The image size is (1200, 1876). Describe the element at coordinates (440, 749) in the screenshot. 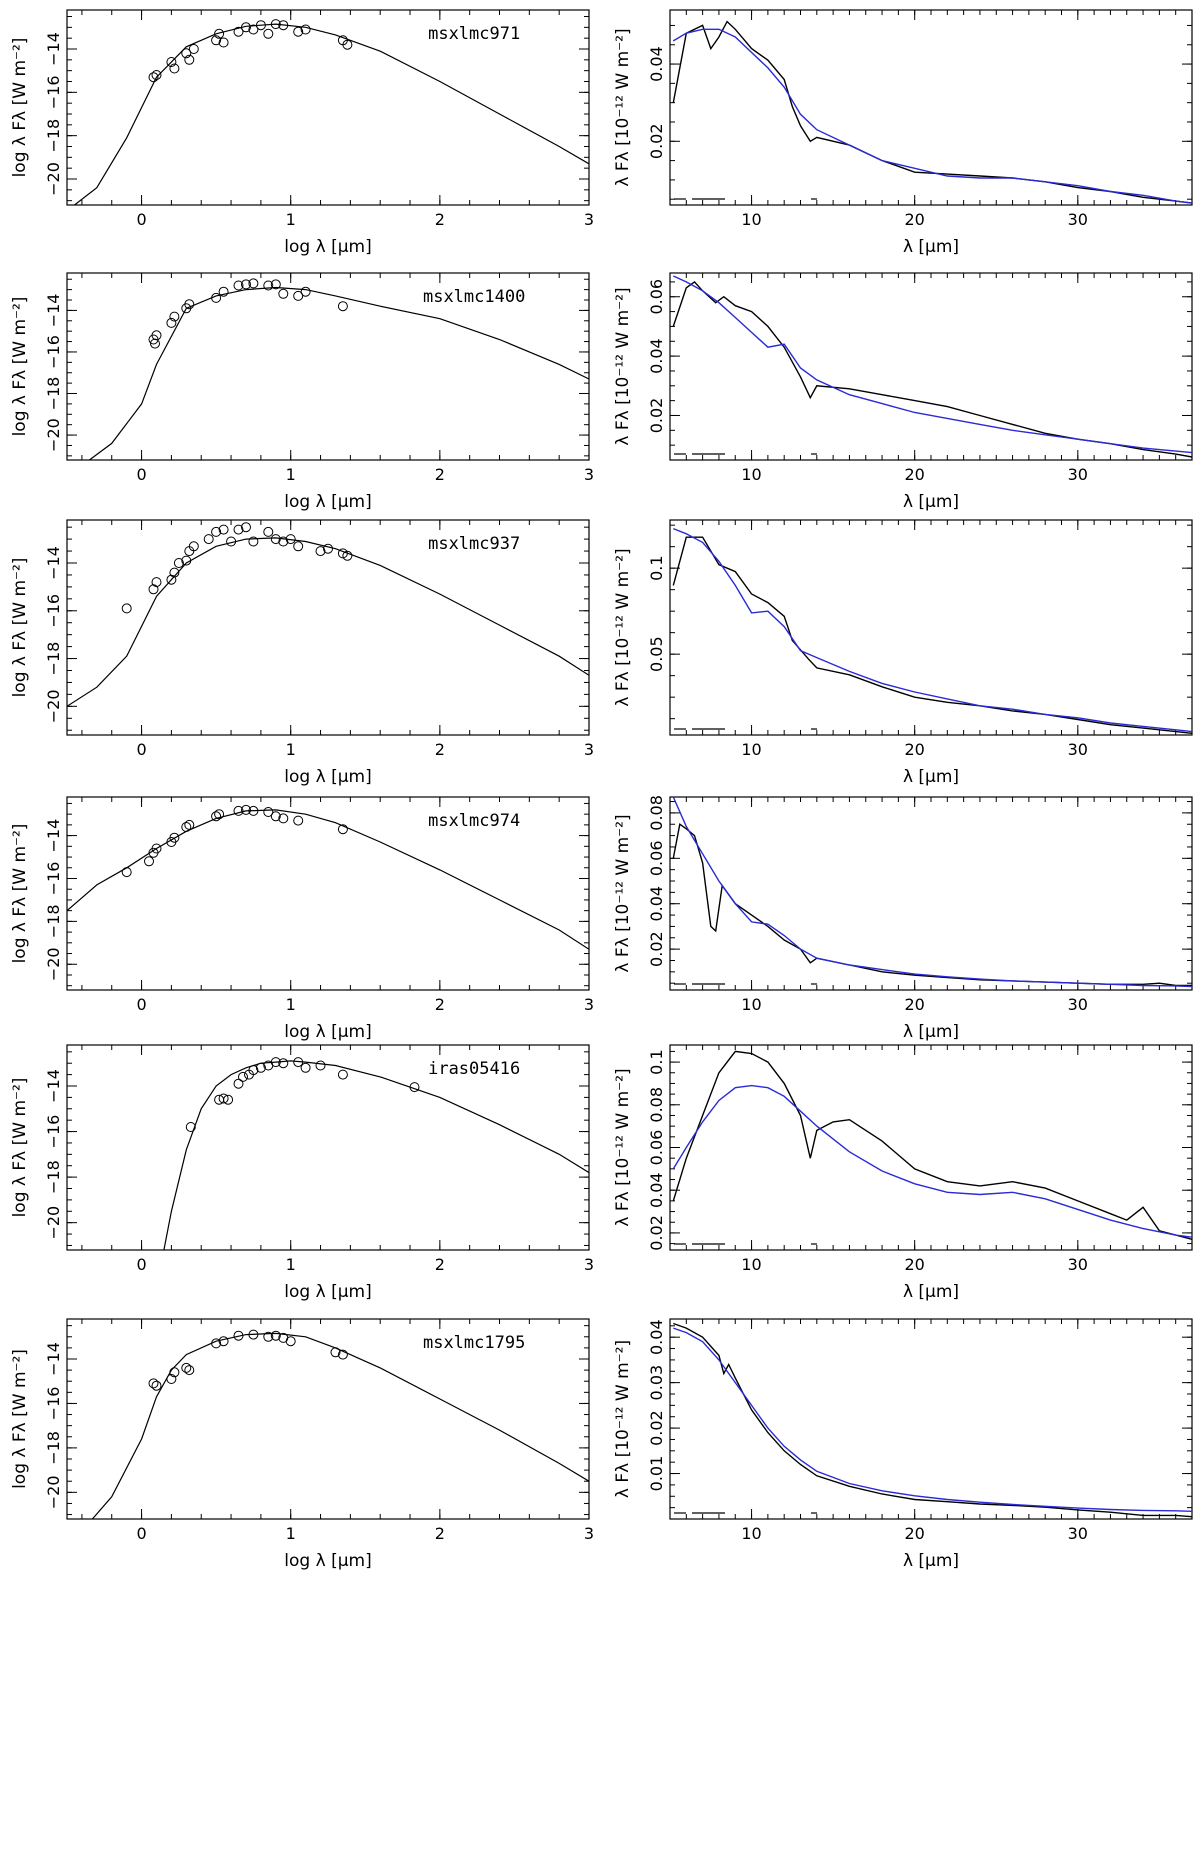

I see `x-tick-label: 2` at that location.